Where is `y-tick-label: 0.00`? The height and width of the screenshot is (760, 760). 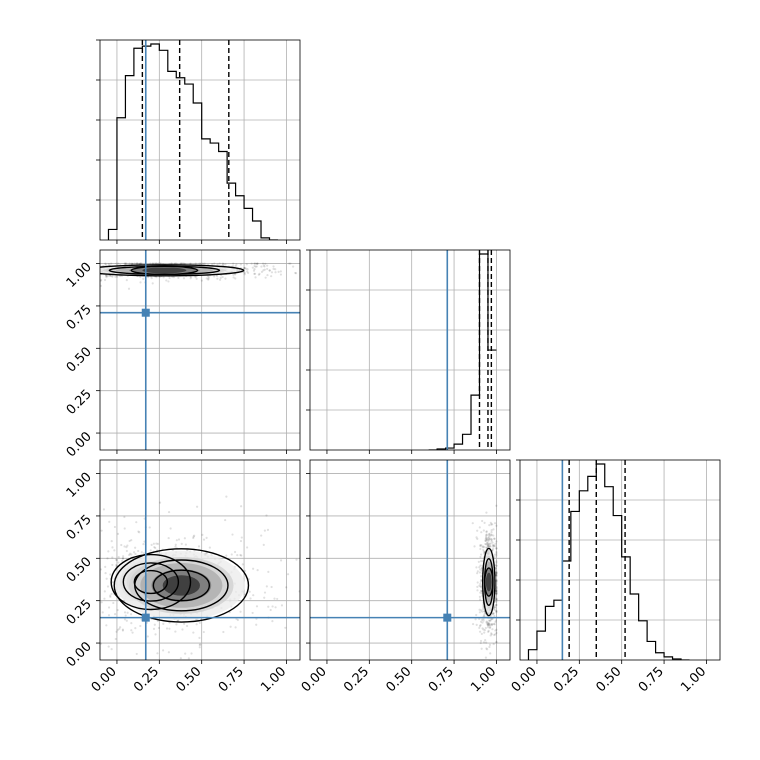
y-tick-label: 0.00 is located at coordinates (79, 444).